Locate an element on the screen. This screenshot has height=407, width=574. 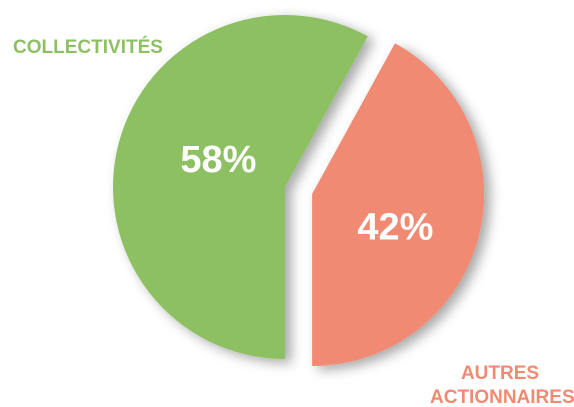
category-label: AUTRES ACTIONNAIRES is located at coordinates (502, 385).